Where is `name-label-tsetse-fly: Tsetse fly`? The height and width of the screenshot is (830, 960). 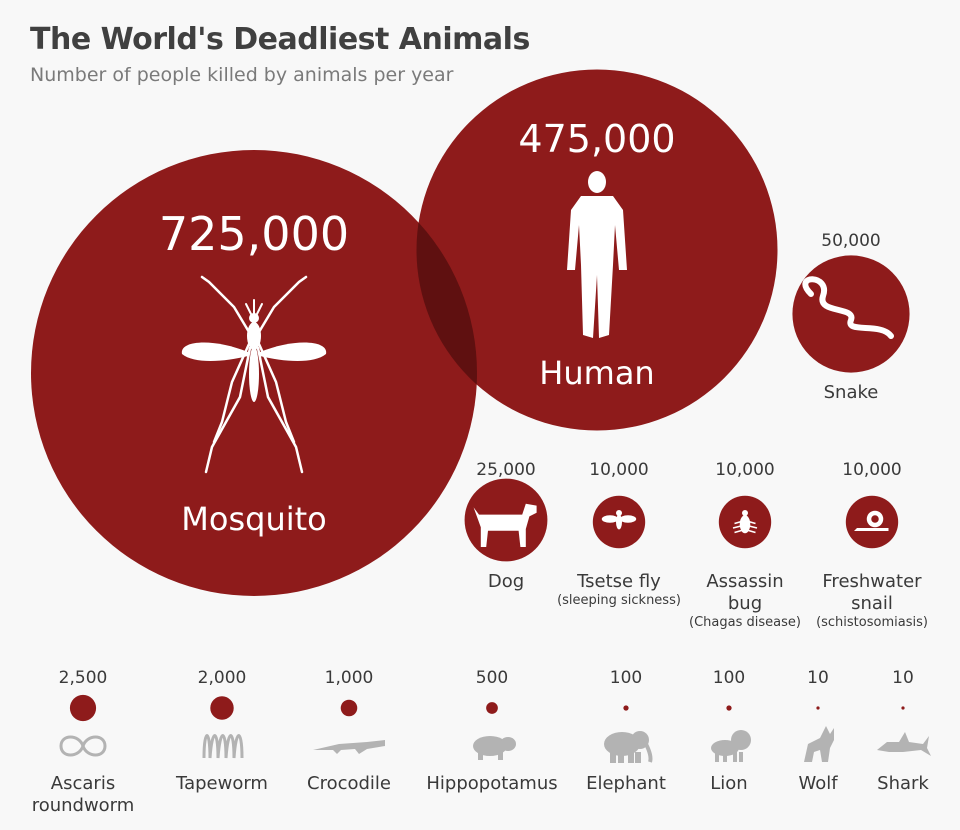 name-label-tsetse-fly: Tsetse fly is located at coordinates (618, 581).